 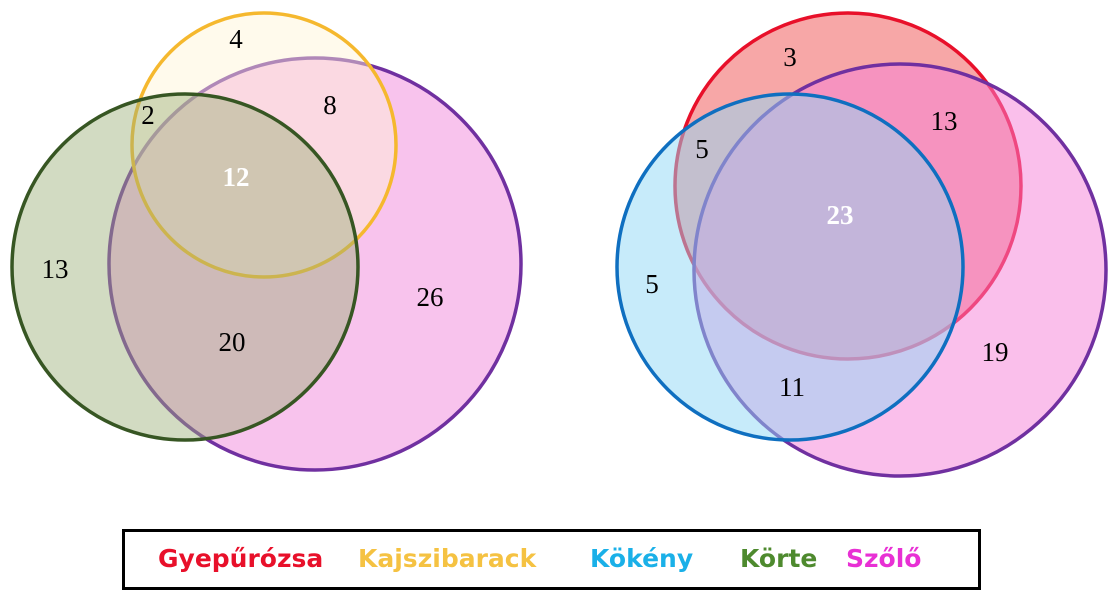 What do you see at coordinates (330, 105) in the screenshot?
I see `region-label: 8` at bounding box center [330, 105].